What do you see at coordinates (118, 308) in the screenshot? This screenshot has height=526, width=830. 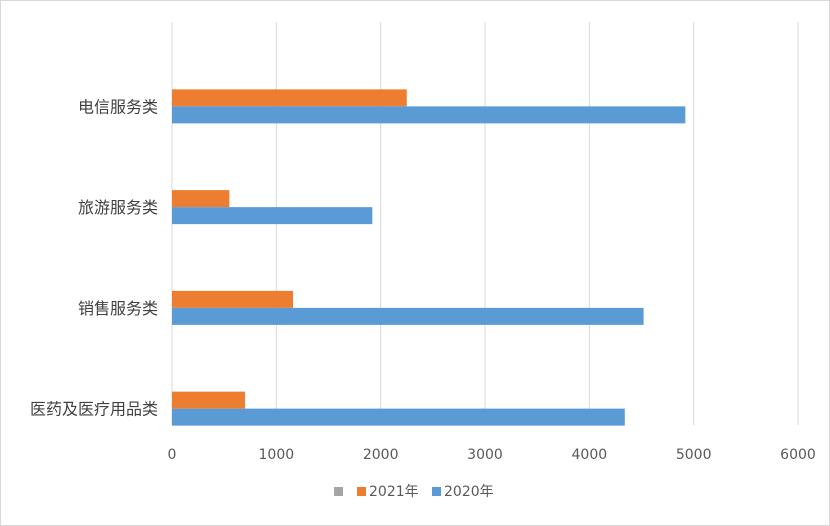 I see `category-label: 销售服务类` at bounding box center [118, 308].